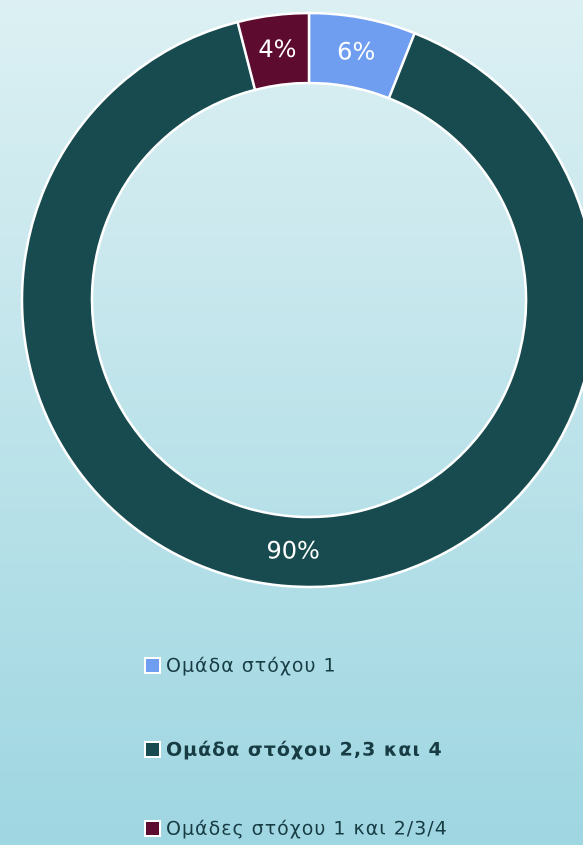 This screenshot has width=583, height=845. Describe the element at coordinates (277, 49) in the screenshot. I see `data-label: 4%` at that location.